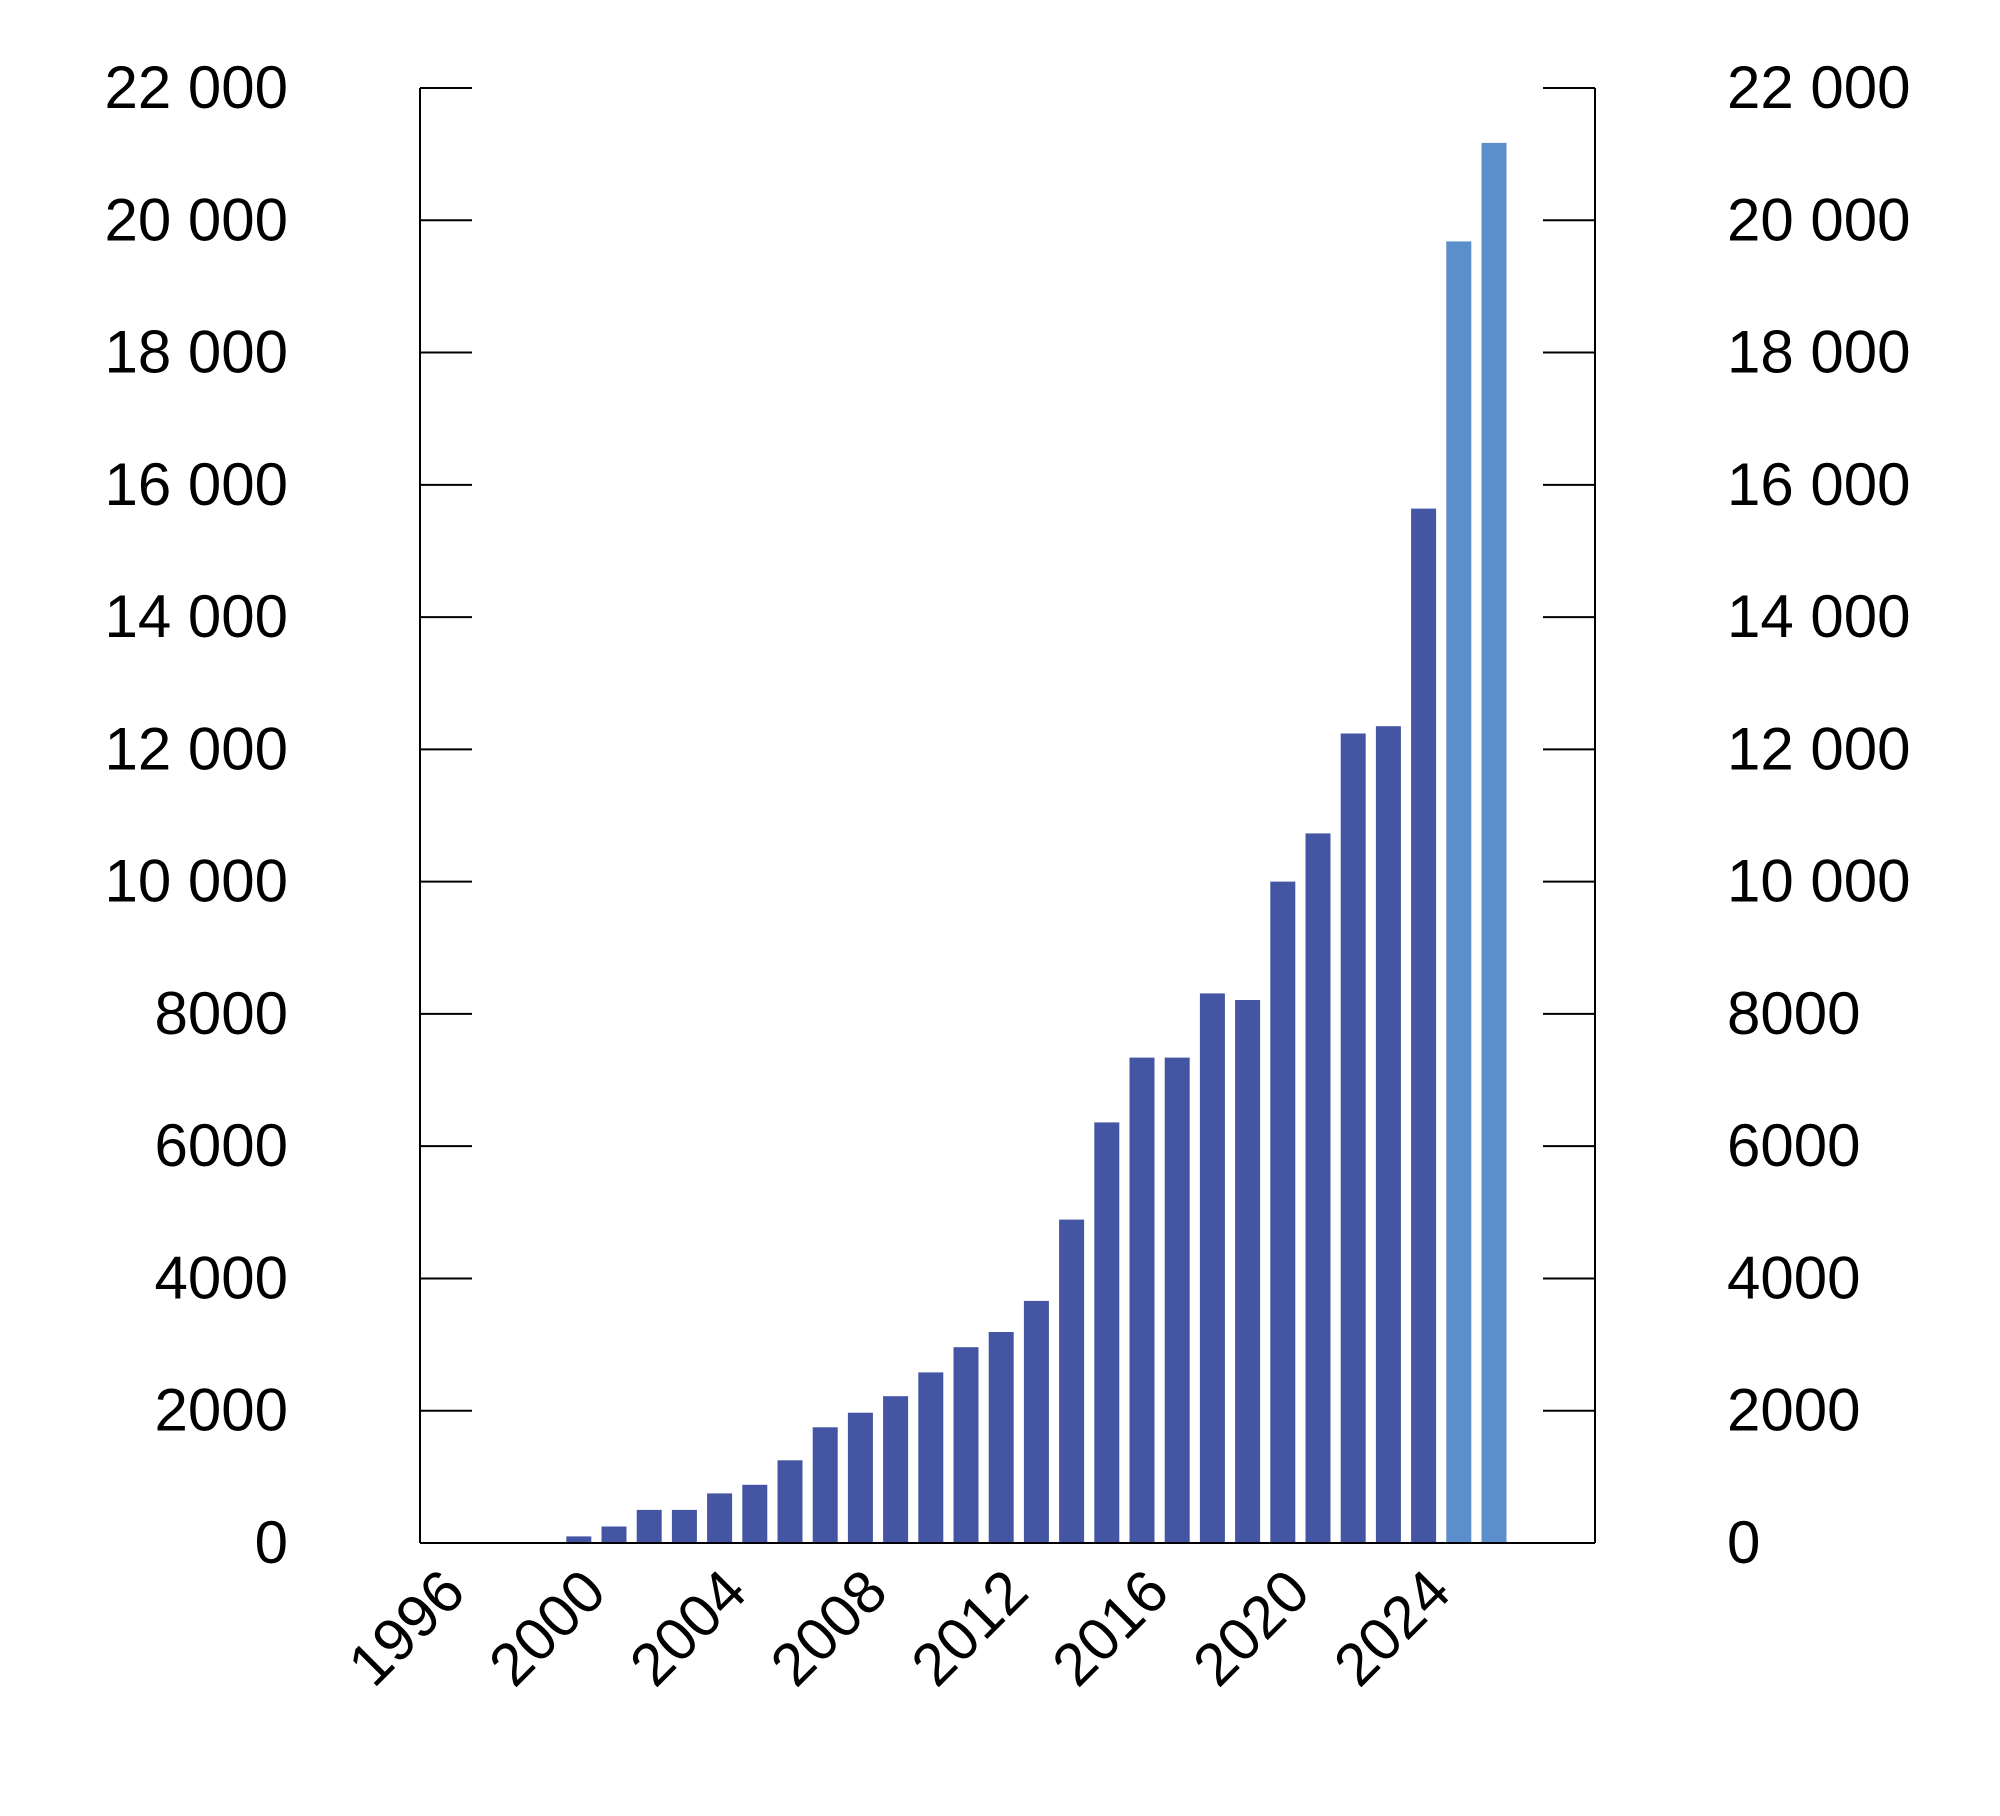 This screenshot has width=2000, height=1816. Describe the element at coordinates (1353, 1138) in the screenshot. I see `bar-2022` at that location.